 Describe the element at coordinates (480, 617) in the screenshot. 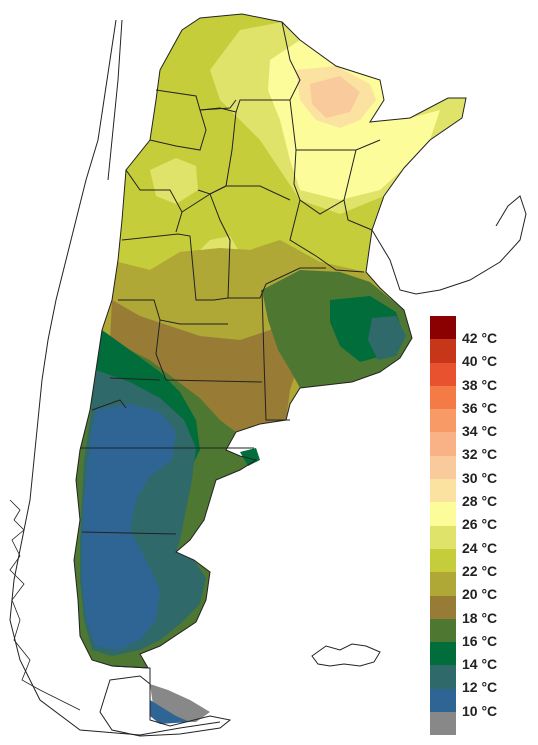

I see `legend-label: 18 °C` at that location.